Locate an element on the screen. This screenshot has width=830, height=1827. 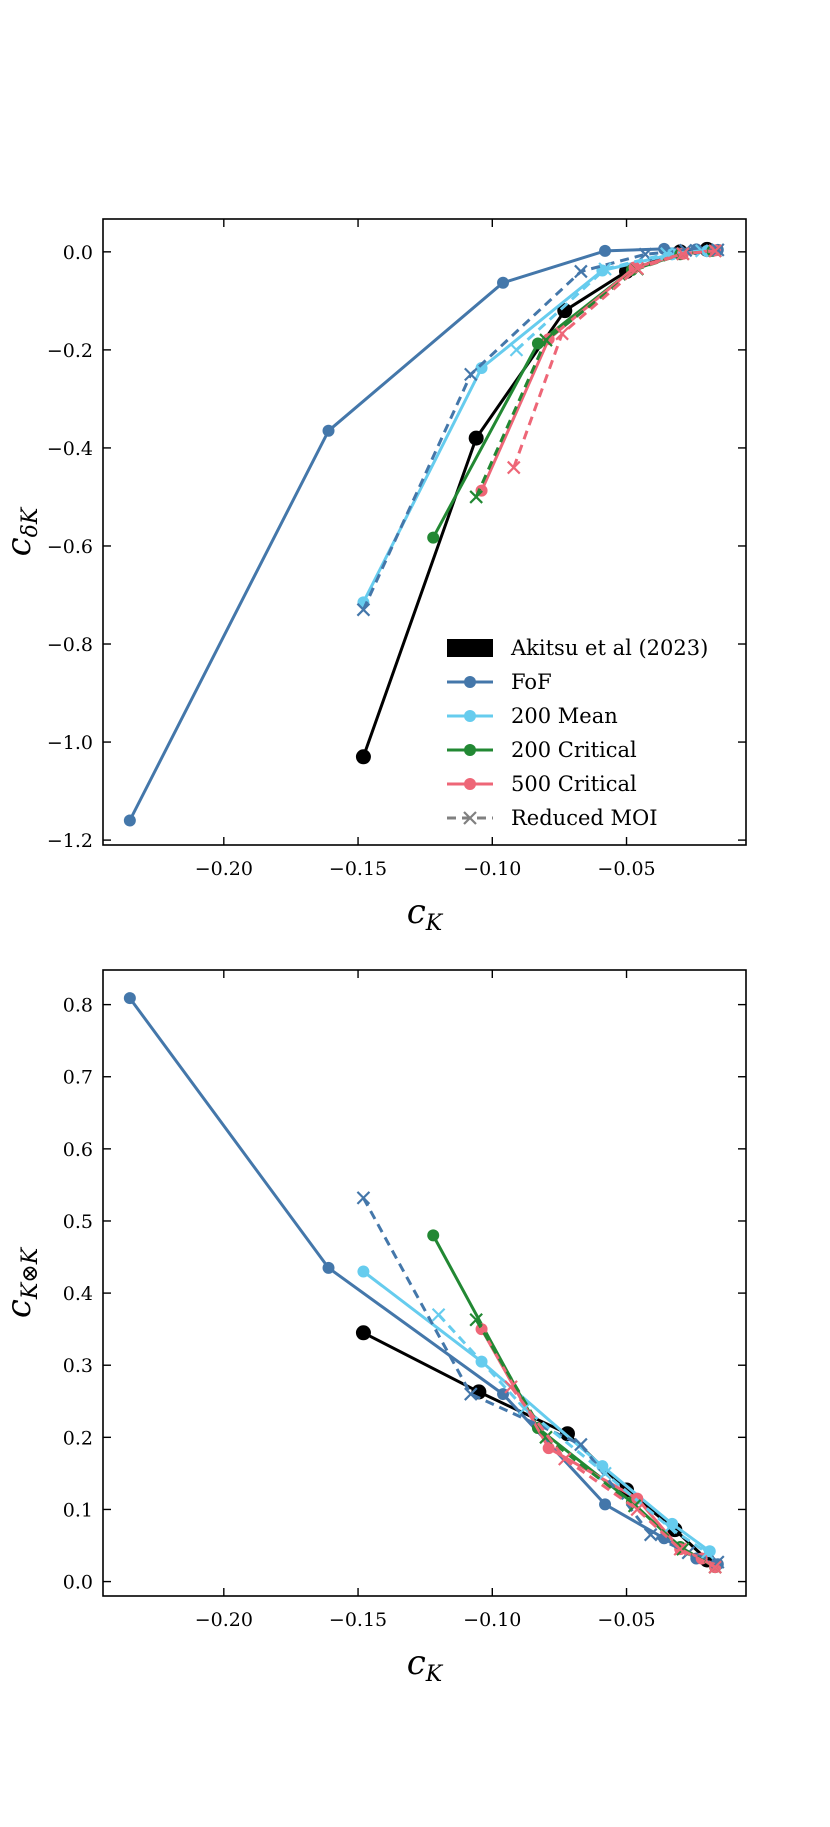
y-tick-label: −1.2 is located at coordinates (70, 841).